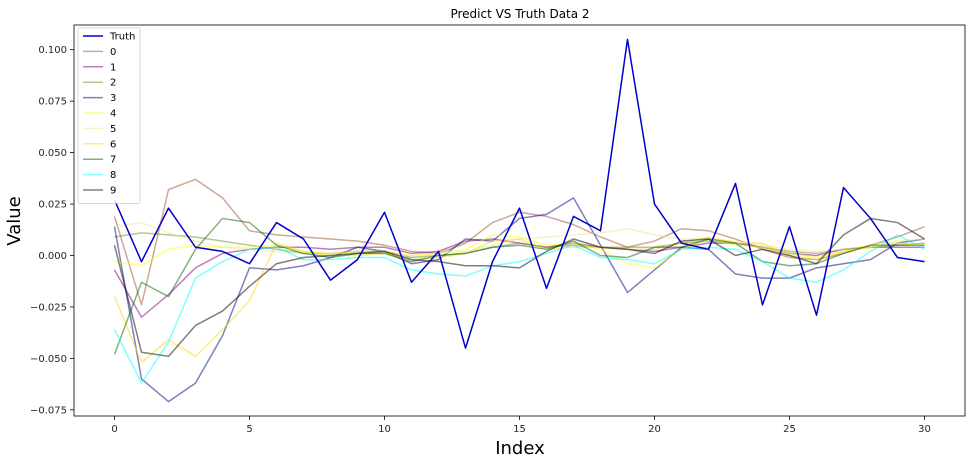  Describe the element at coordinates (789, 429) in the screenshot. I see `x-tick-label: 25` at that location.